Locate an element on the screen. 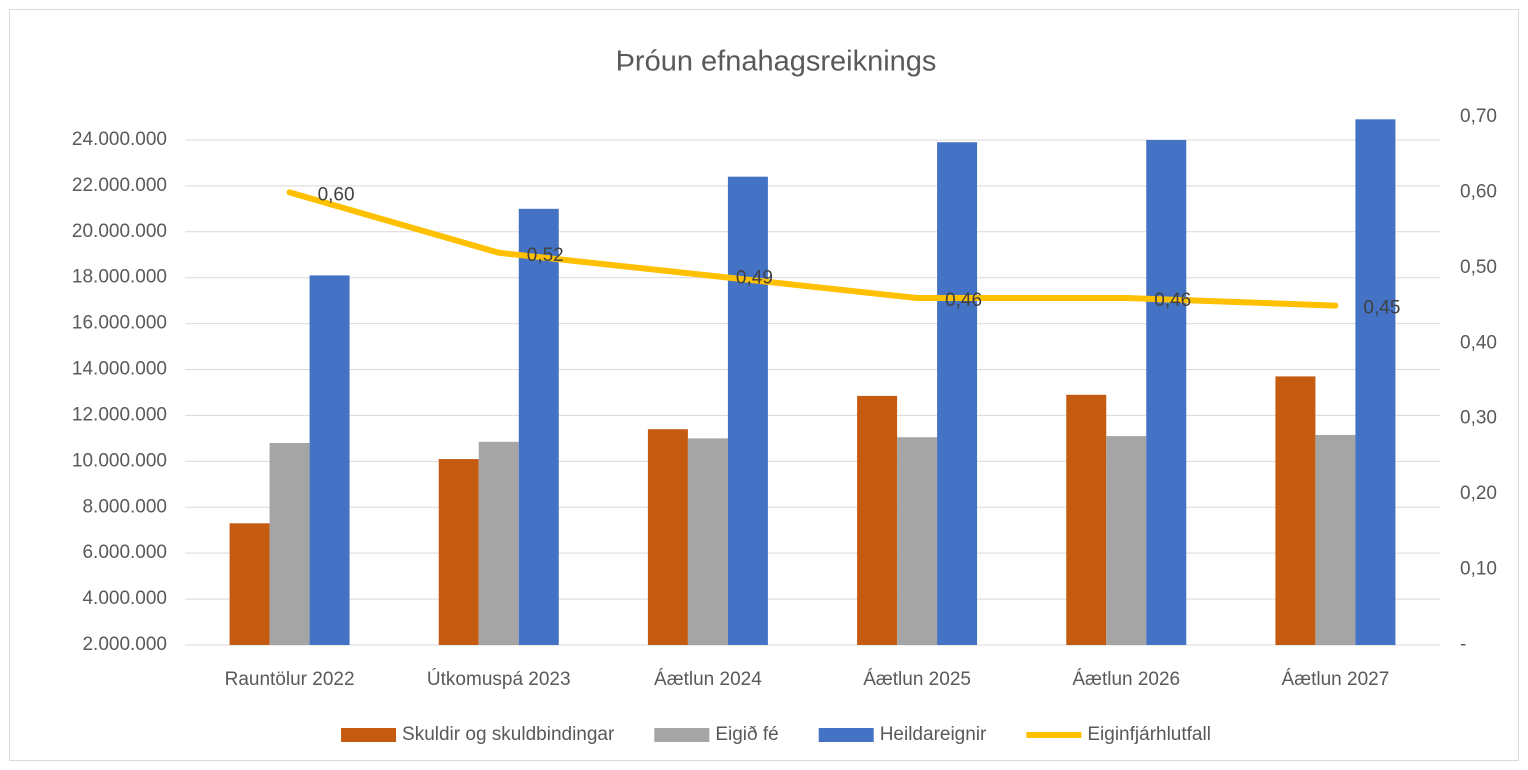 This screenshot has width=1528, height=770. x-tick-label: Áætlun 2027 is located at coordinates (1336, 679).